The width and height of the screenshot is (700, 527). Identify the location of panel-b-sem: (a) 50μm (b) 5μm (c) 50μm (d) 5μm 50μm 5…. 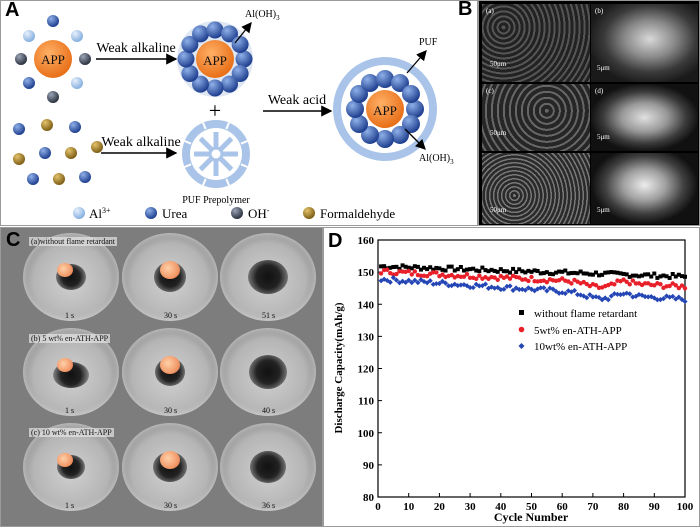
(589, 113).